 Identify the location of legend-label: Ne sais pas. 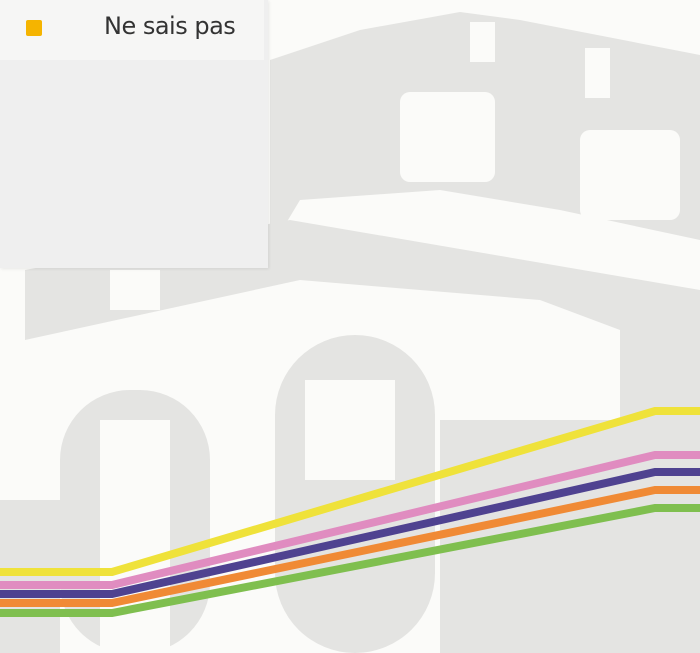
(170, 26).